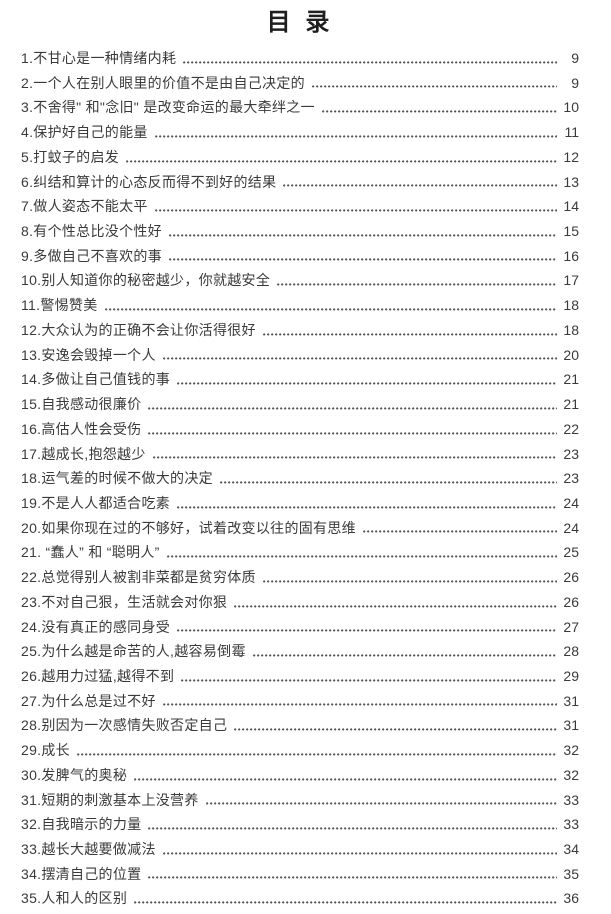  I want to click on toc-entry: 9.多做自己不喜欢的事 16, so click(300, 256).